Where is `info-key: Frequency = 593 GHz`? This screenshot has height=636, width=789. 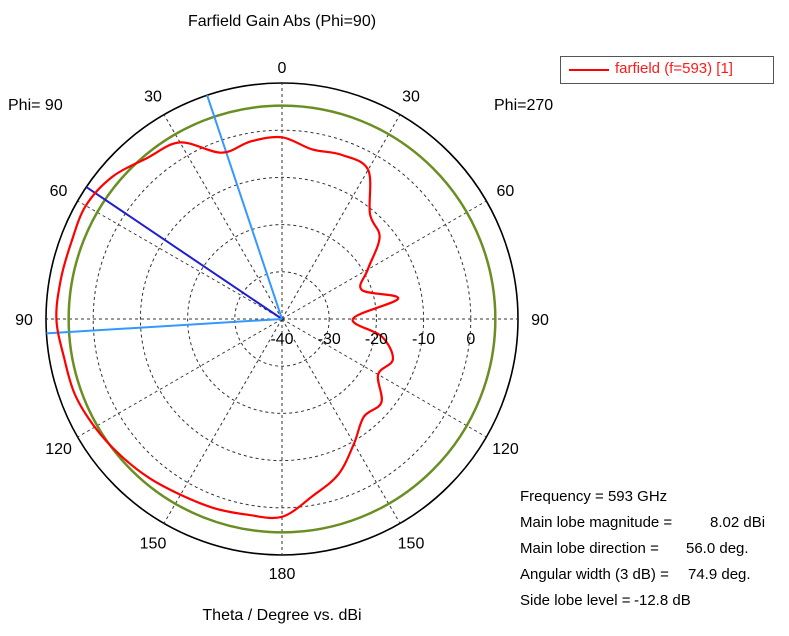 info-key: Frequency = 593 GHz is located at coordinates (594, 496).